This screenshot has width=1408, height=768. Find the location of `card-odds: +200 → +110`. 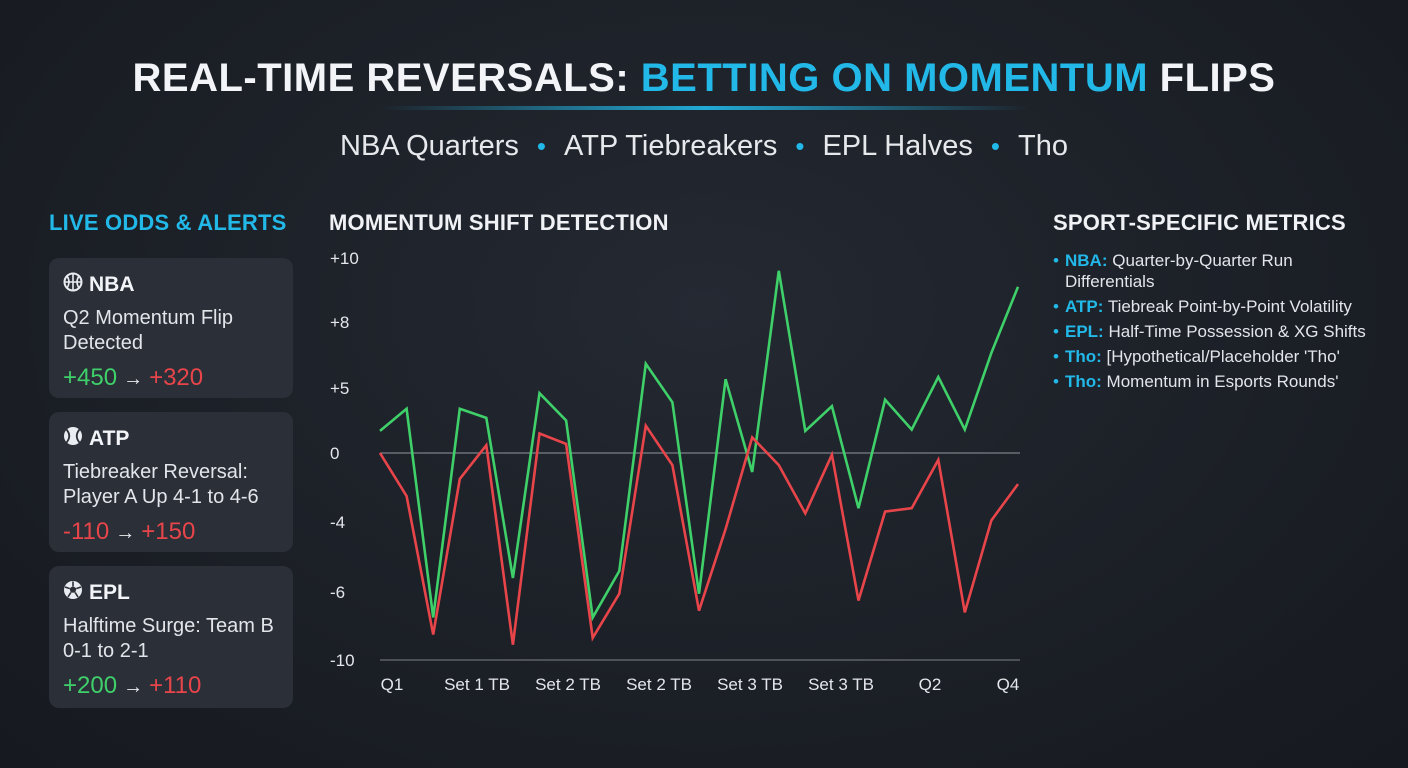

card-odds: +200 → +110 is located at coordinates (171, 686).